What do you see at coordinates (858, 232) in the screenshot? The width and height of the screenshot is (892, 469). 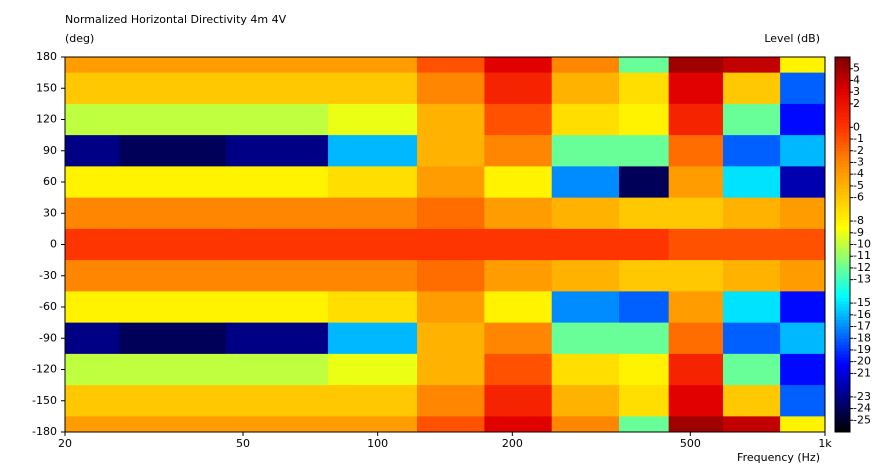 I see `colorbar-tick-label: -9` at bounding box center [858, 232].